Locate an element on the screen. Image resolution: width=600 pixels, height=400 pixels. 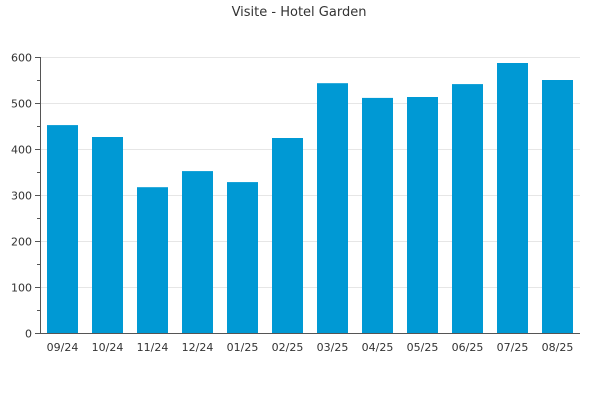
x-tick-label: 06/25 is located at coordinates (468, 347).